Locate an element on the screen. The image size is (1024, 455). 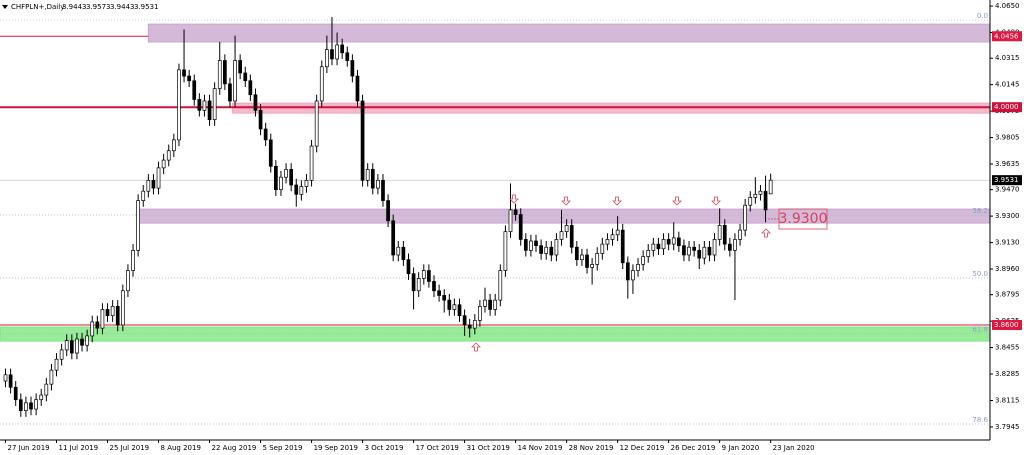
x-tick-label: 27 Jun 2019 is located at coordinates (29, 448).